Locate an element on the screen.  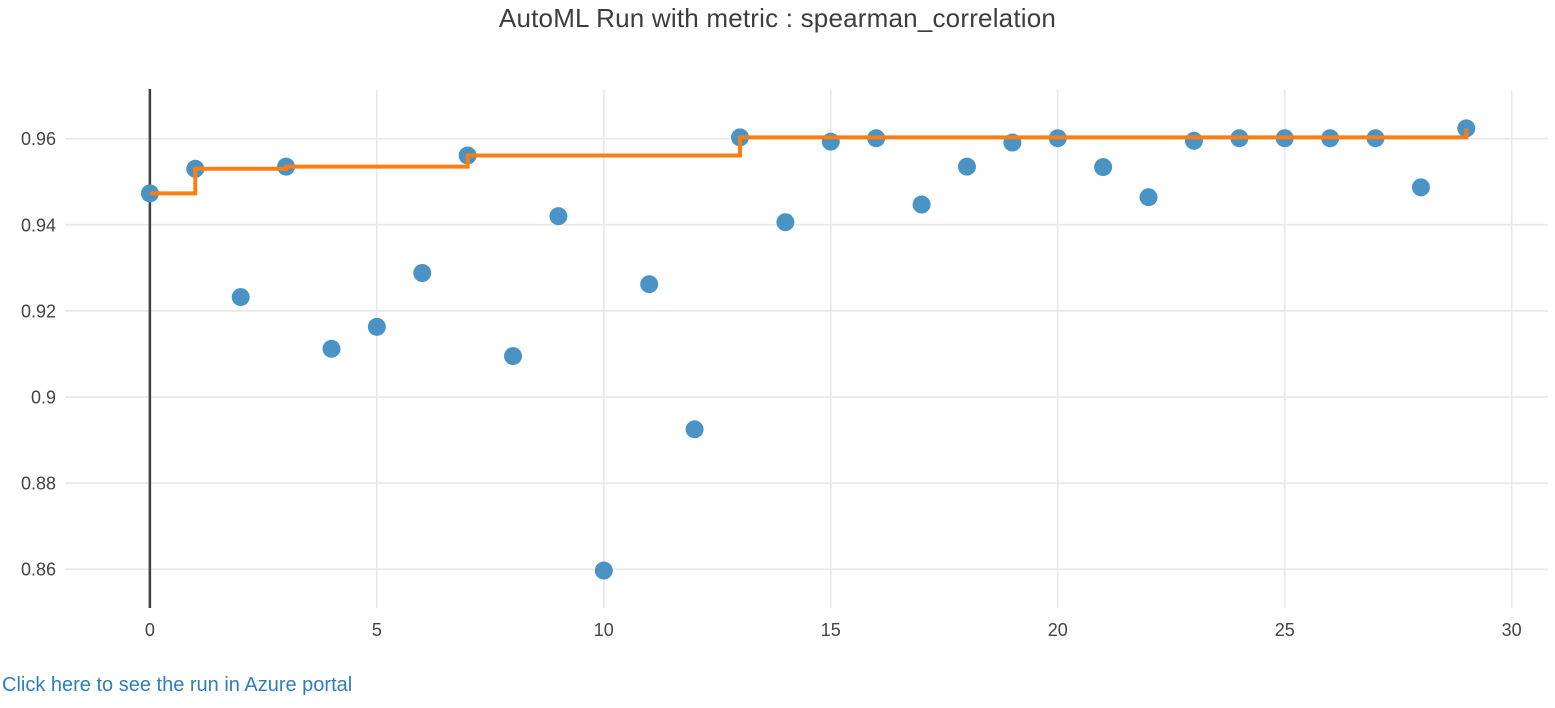
y-tick-label: 0.96 is located at coordinates (38, 139).